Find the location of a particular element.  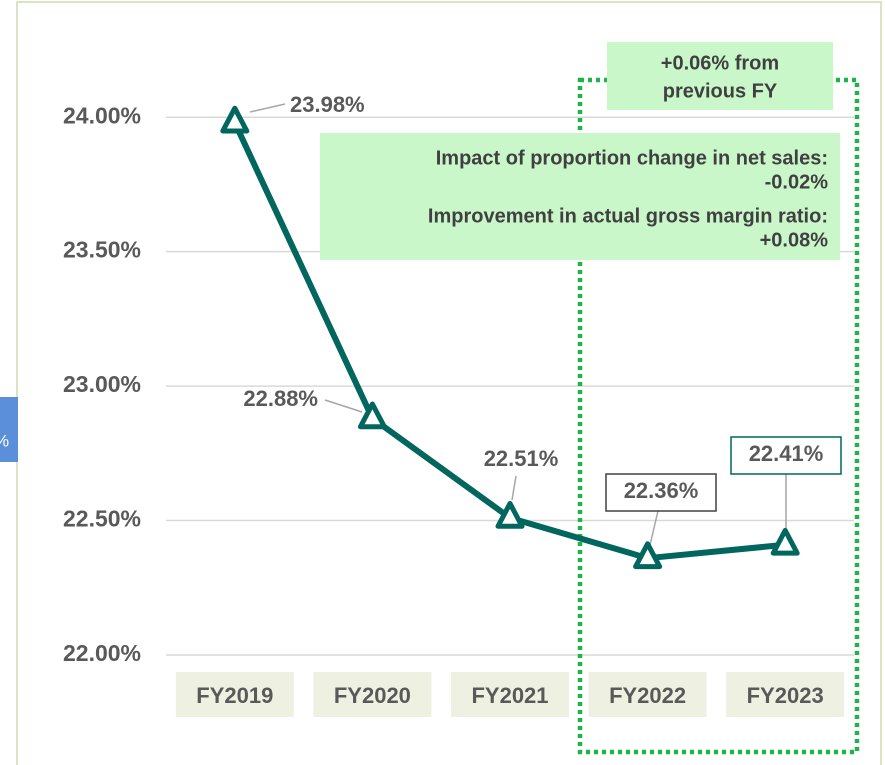

y-tick-label: 23.50% is located at coordinates (102, 250).